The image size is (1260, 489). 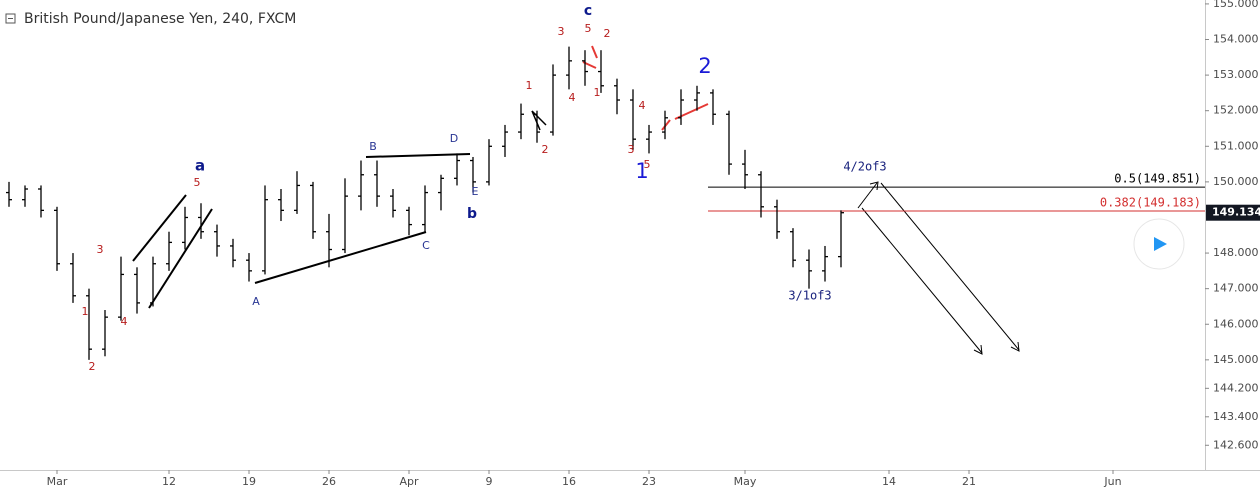 I want to click on wedge-upper, so click(x=159, y=228).